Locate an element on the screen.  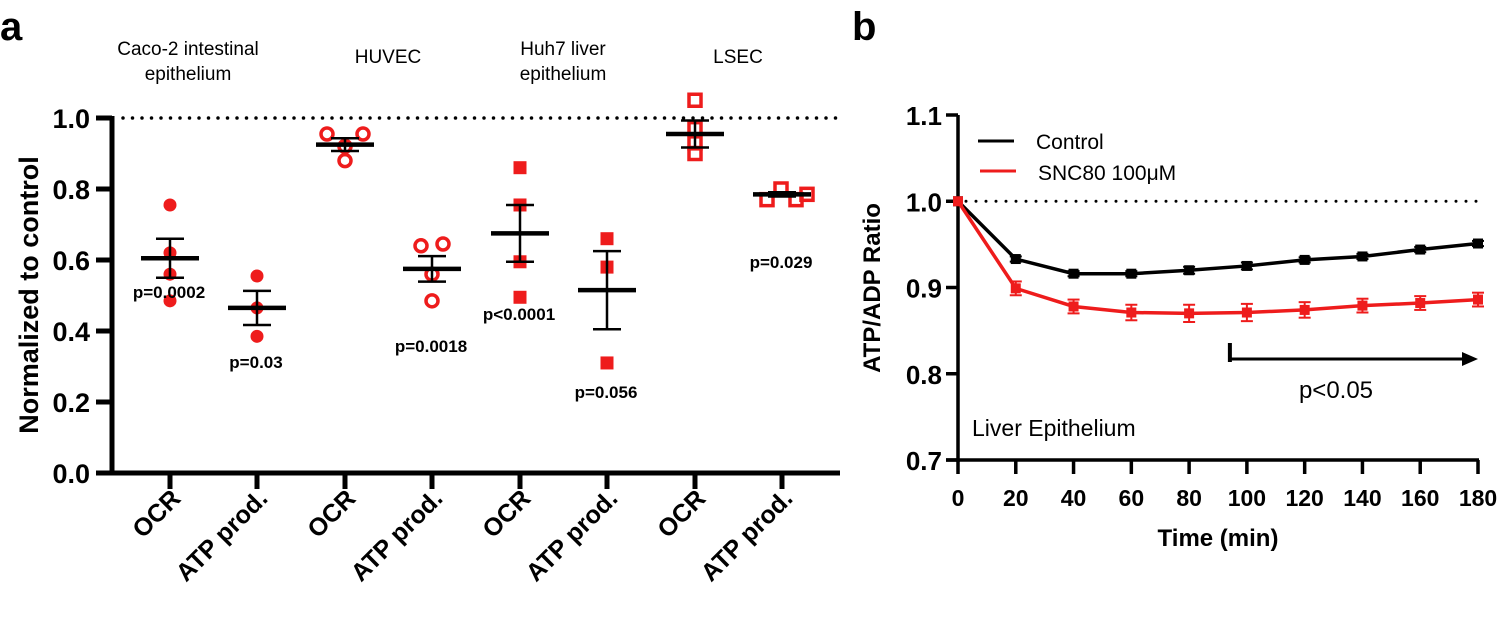
panel-b-ylabel: ATP/ADP Ratio is located at coordinates (872, 288).